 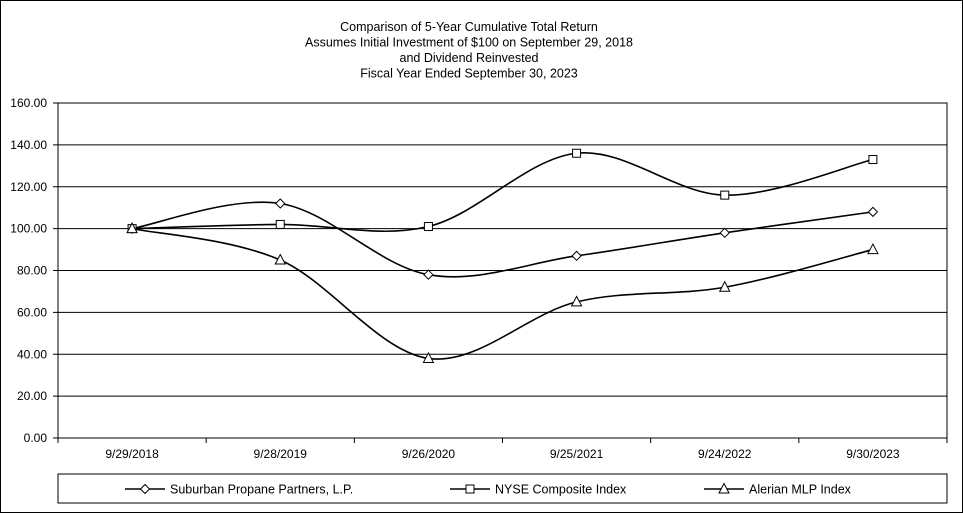 I want to click on x-tick-label: 9/29/2018, so click(x=132, y=454).